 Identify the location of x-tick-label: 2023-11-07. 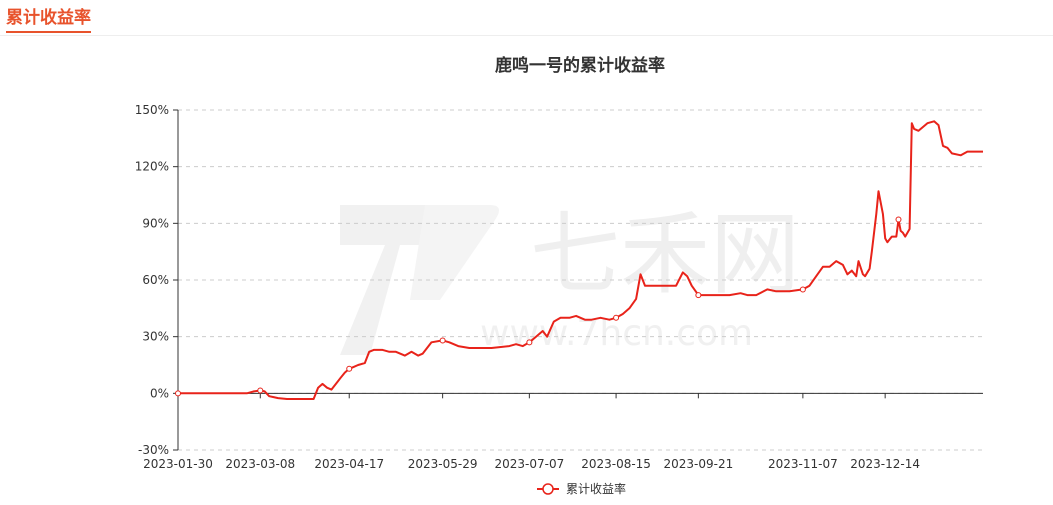
(803, 464).